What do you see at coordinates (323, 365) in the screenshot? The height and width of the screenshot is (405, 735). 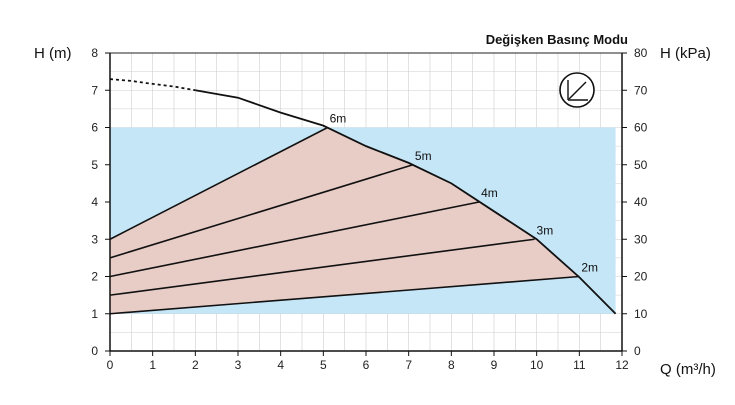 I see `x-tick-label: 5` at bounding box center [323, 365].